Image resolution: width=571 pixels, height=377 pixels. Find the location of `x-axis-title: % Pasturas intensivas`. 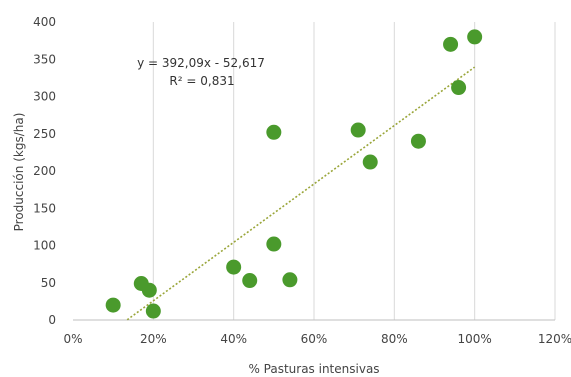

x-axis-title: % Pasturas intensivas is located at coordinates (313, 369).